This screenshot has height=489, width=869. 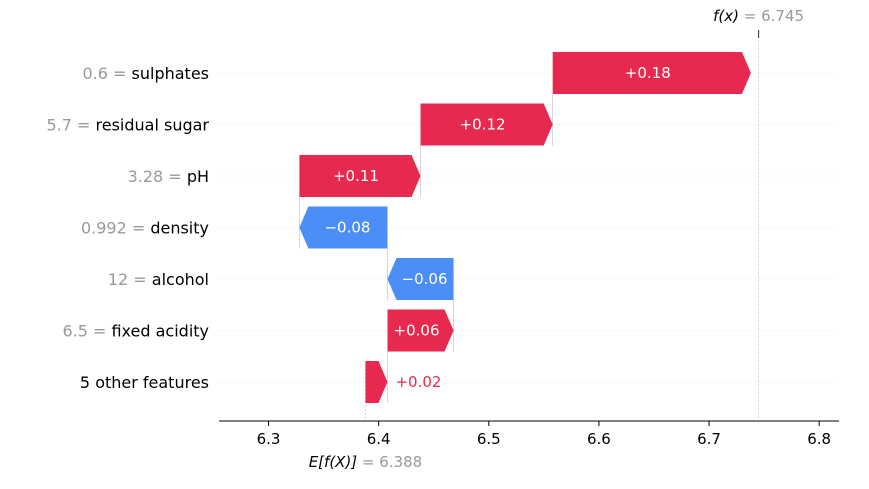 What do you see at coordinates (379, 439) in the screenshot?
I see `x-tick-label: 6.4` at bounding box center [379, 439].